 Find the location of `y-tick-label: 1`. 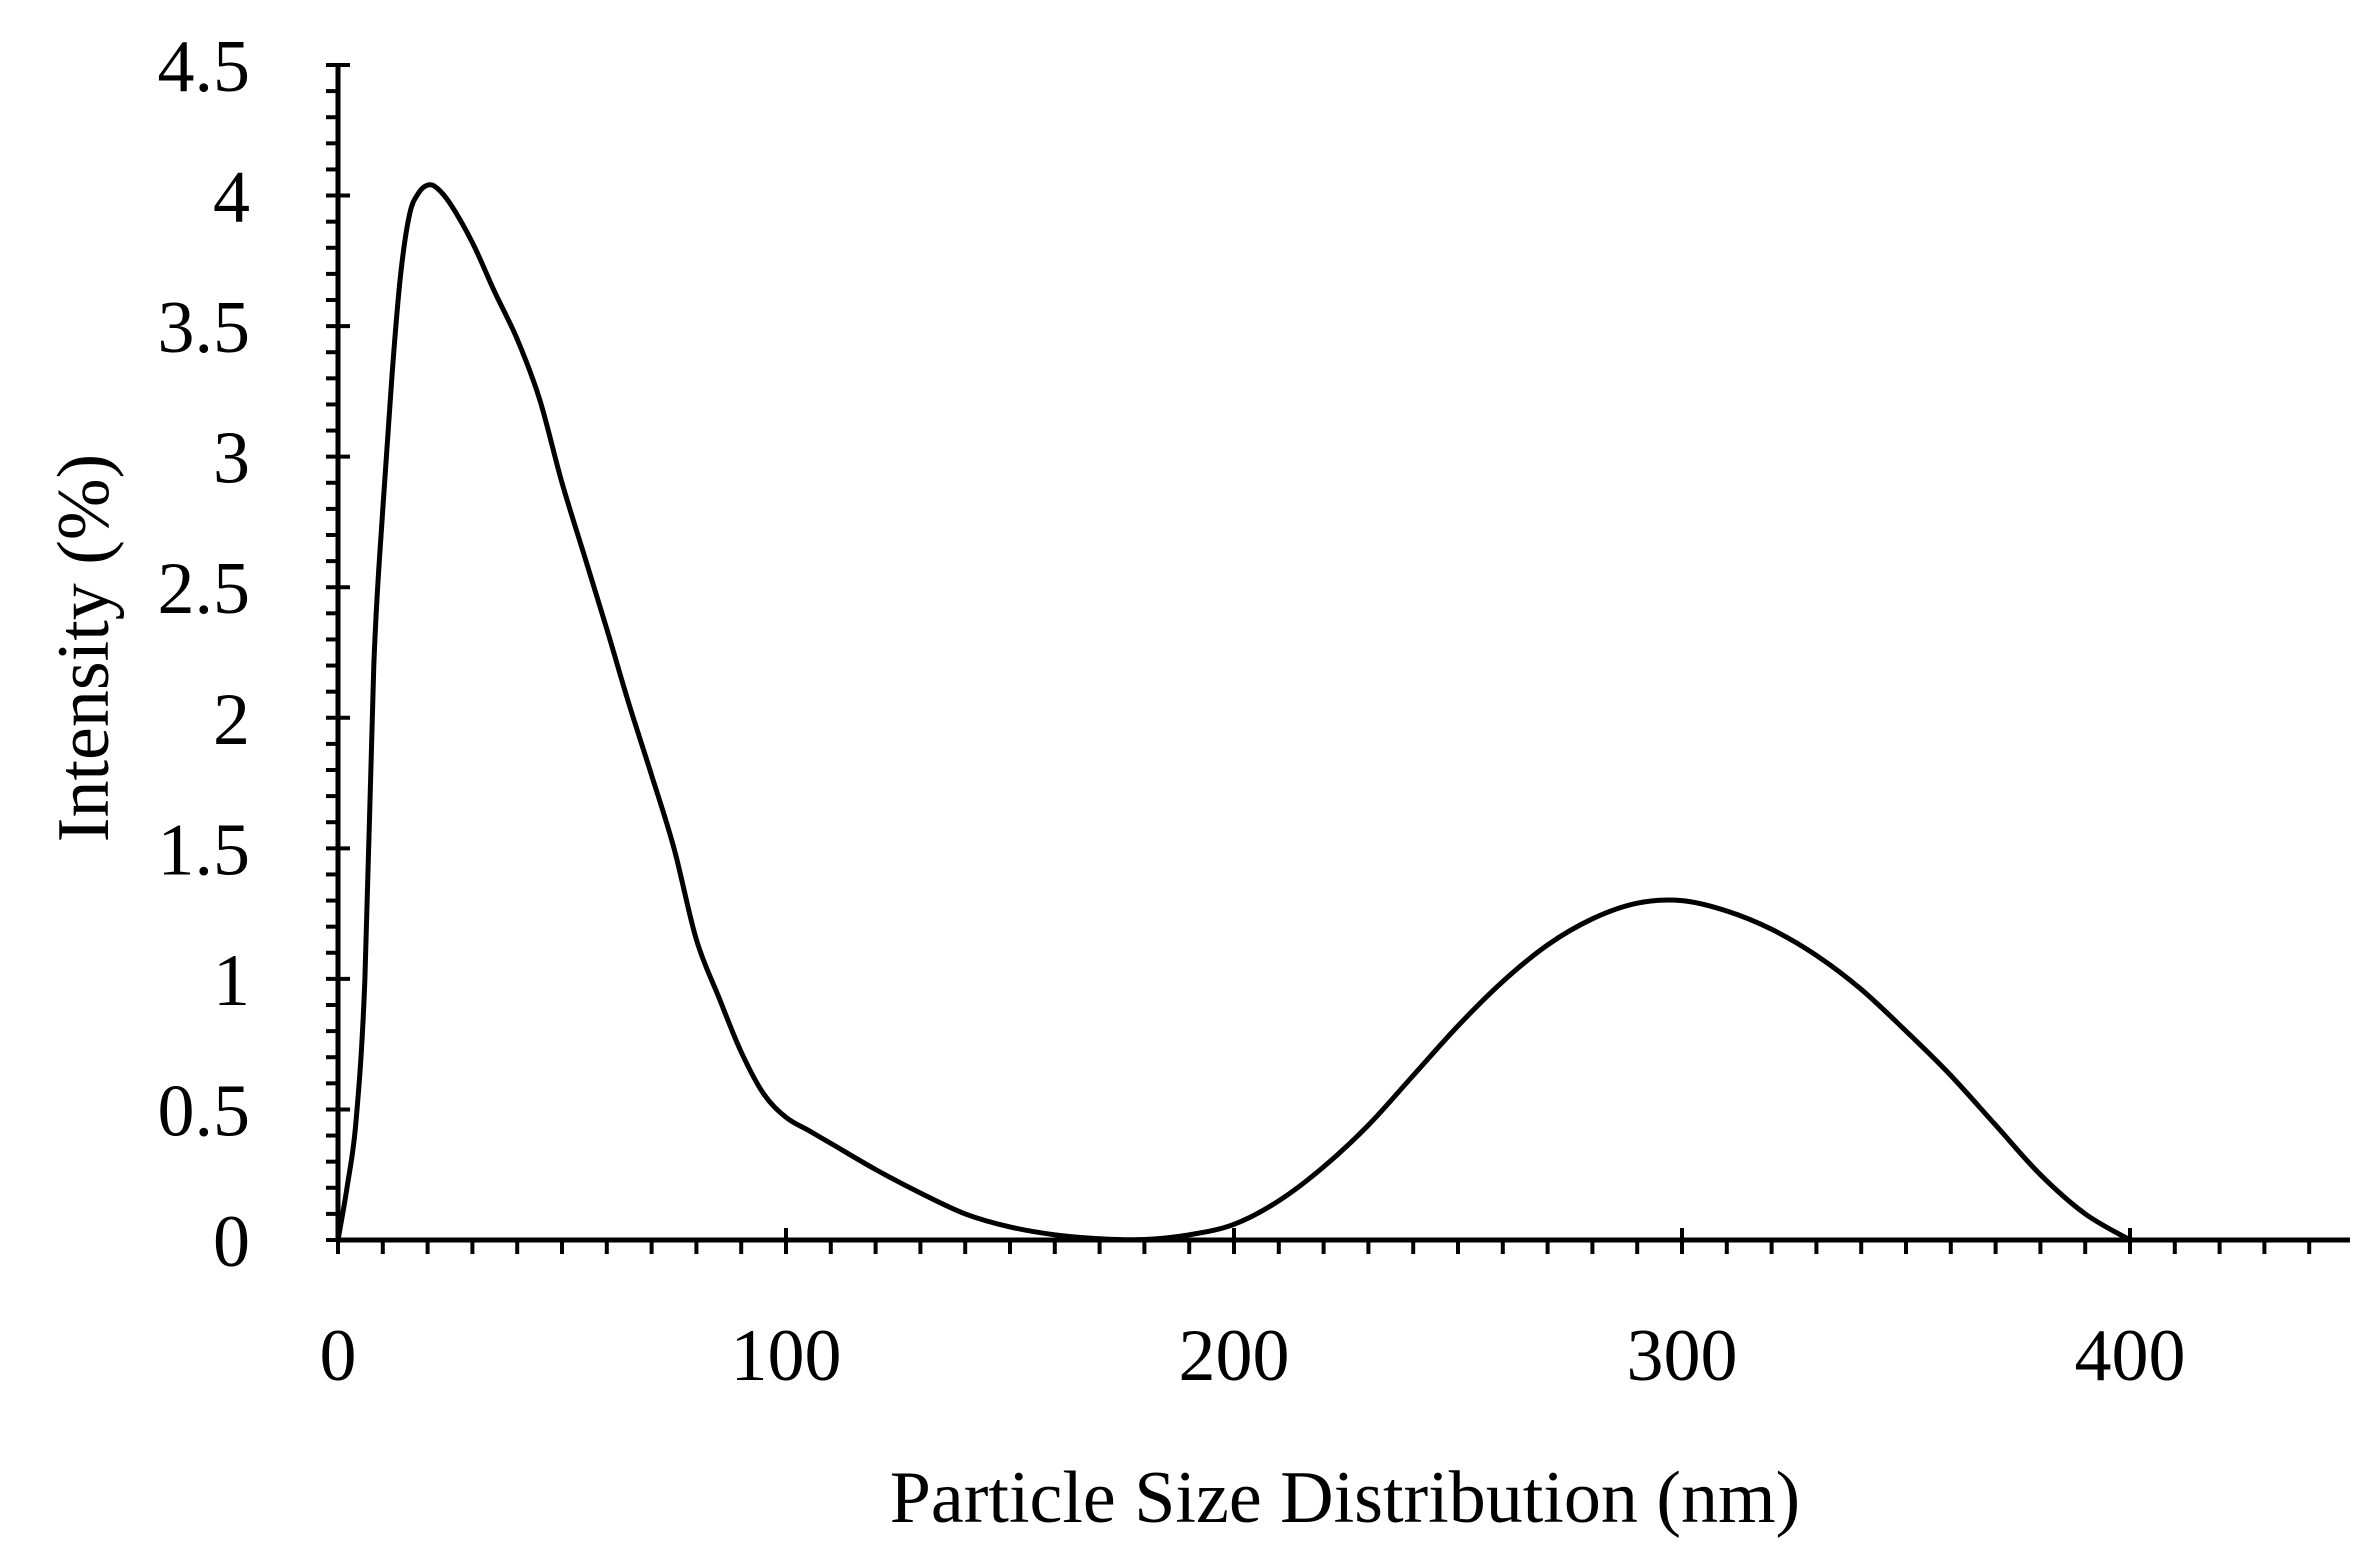

y-tick-label: 1 is located at coordinates (231, 981).